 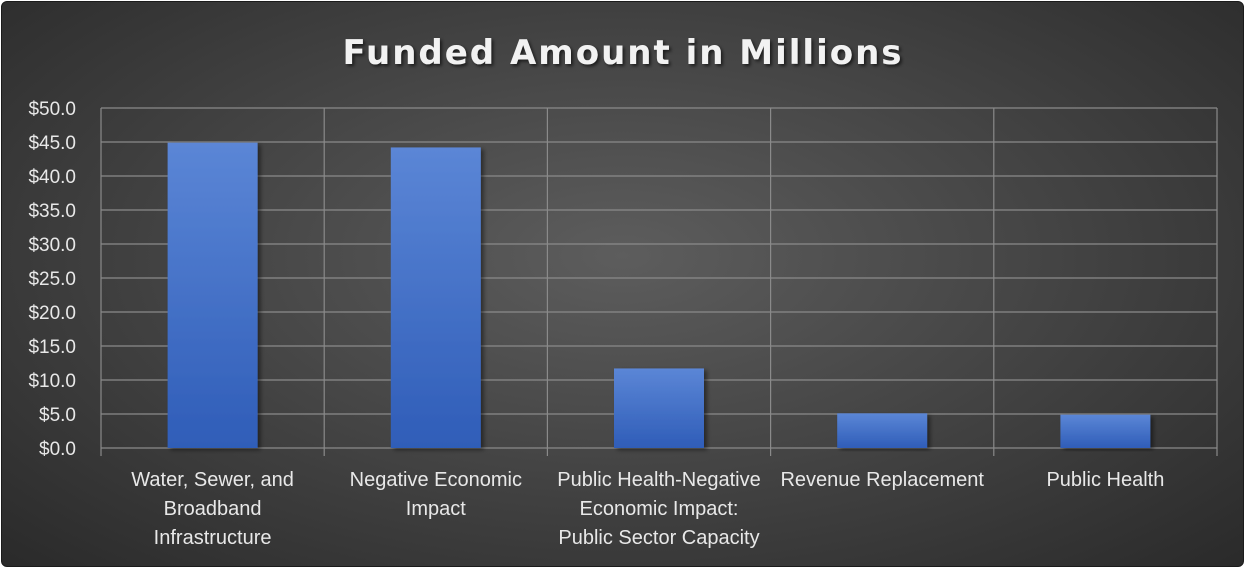 I want to click on y-tick-label: $10.0, so click(x=52, y=381).